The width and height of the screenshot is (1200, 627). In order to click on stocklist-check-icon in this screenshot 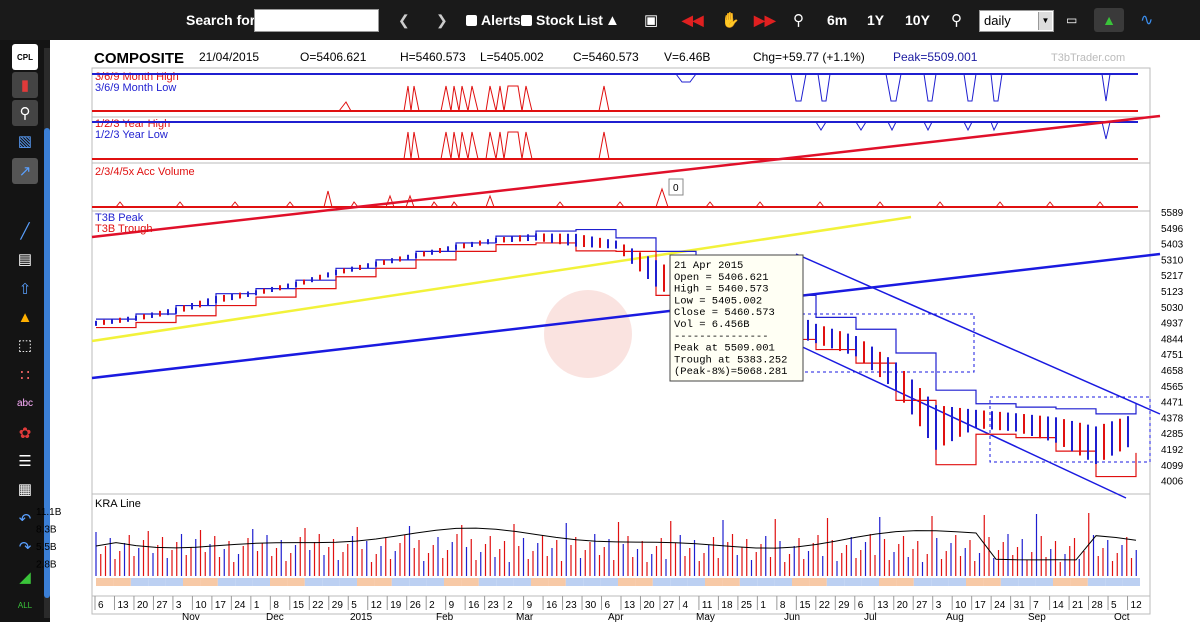, I will do `click(526, 20)`.